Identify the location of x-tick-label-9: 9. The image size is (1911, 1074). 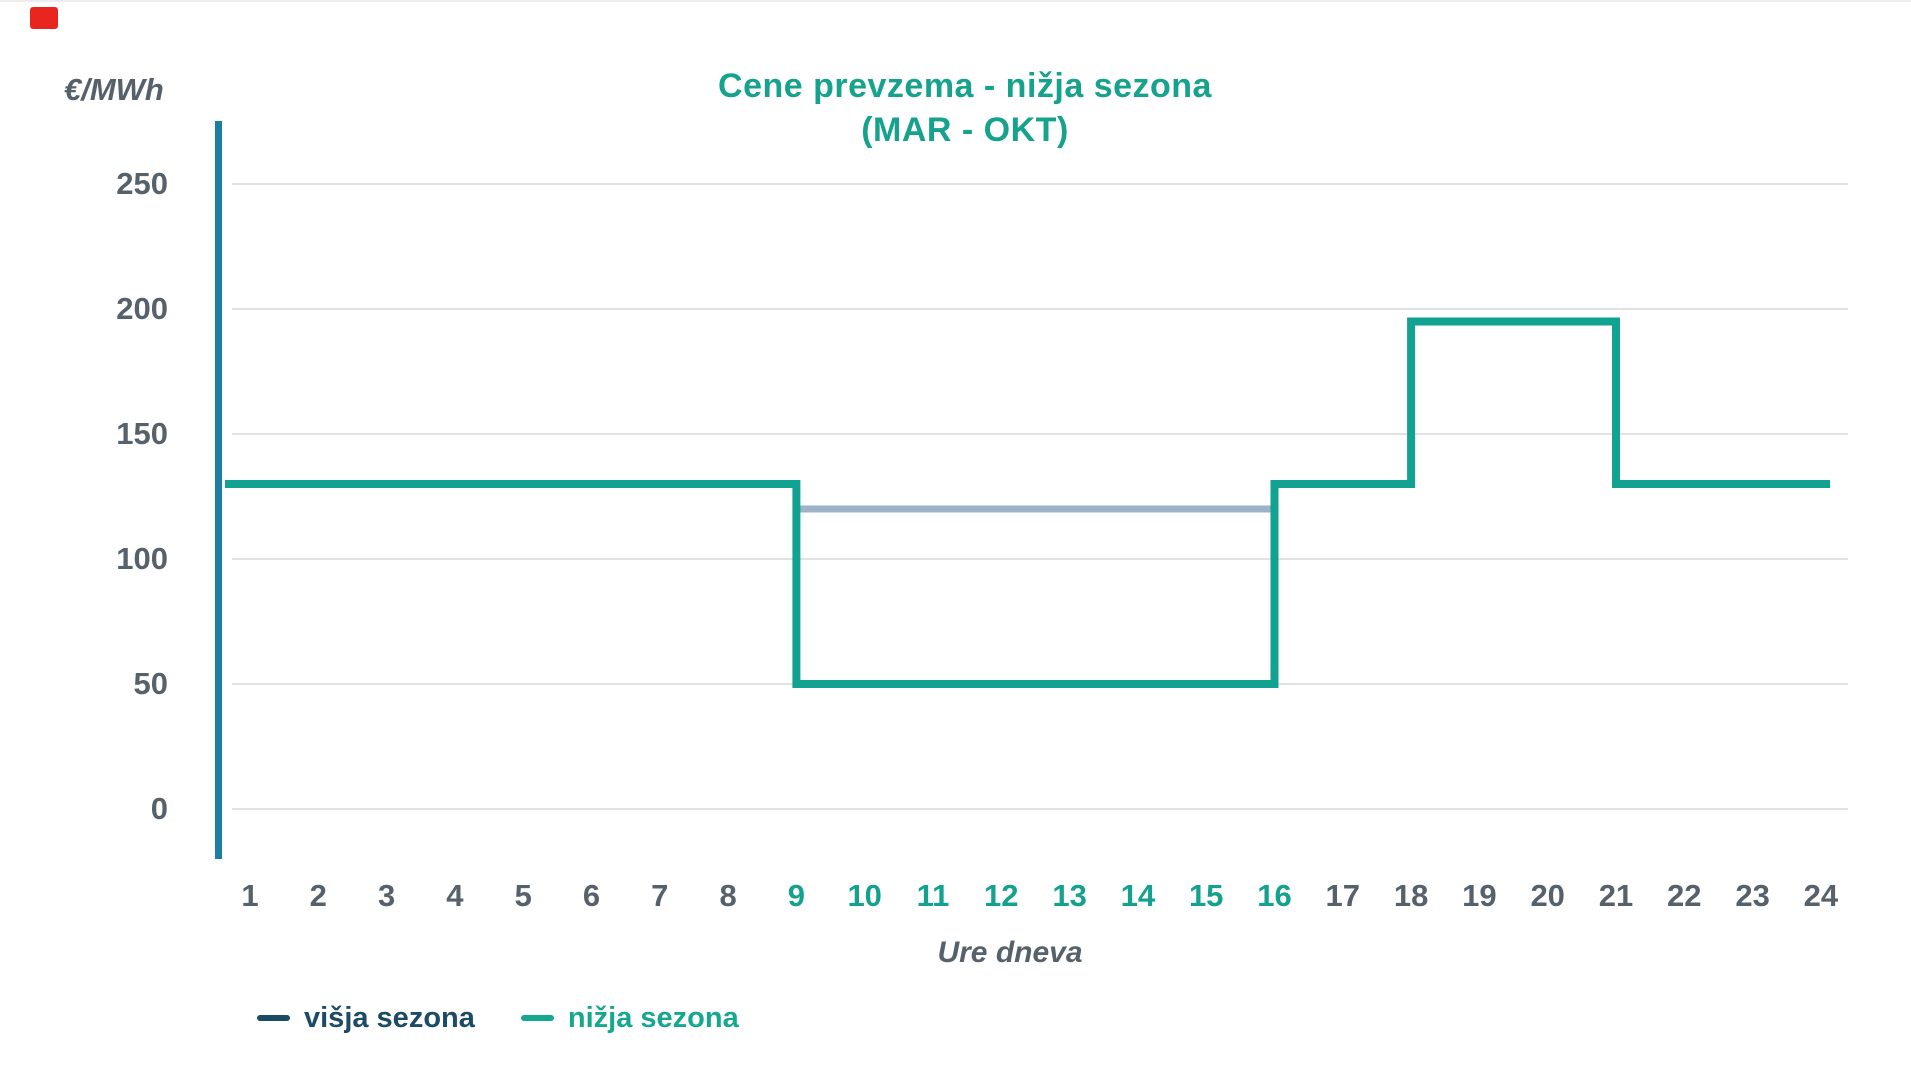
(796, 895).